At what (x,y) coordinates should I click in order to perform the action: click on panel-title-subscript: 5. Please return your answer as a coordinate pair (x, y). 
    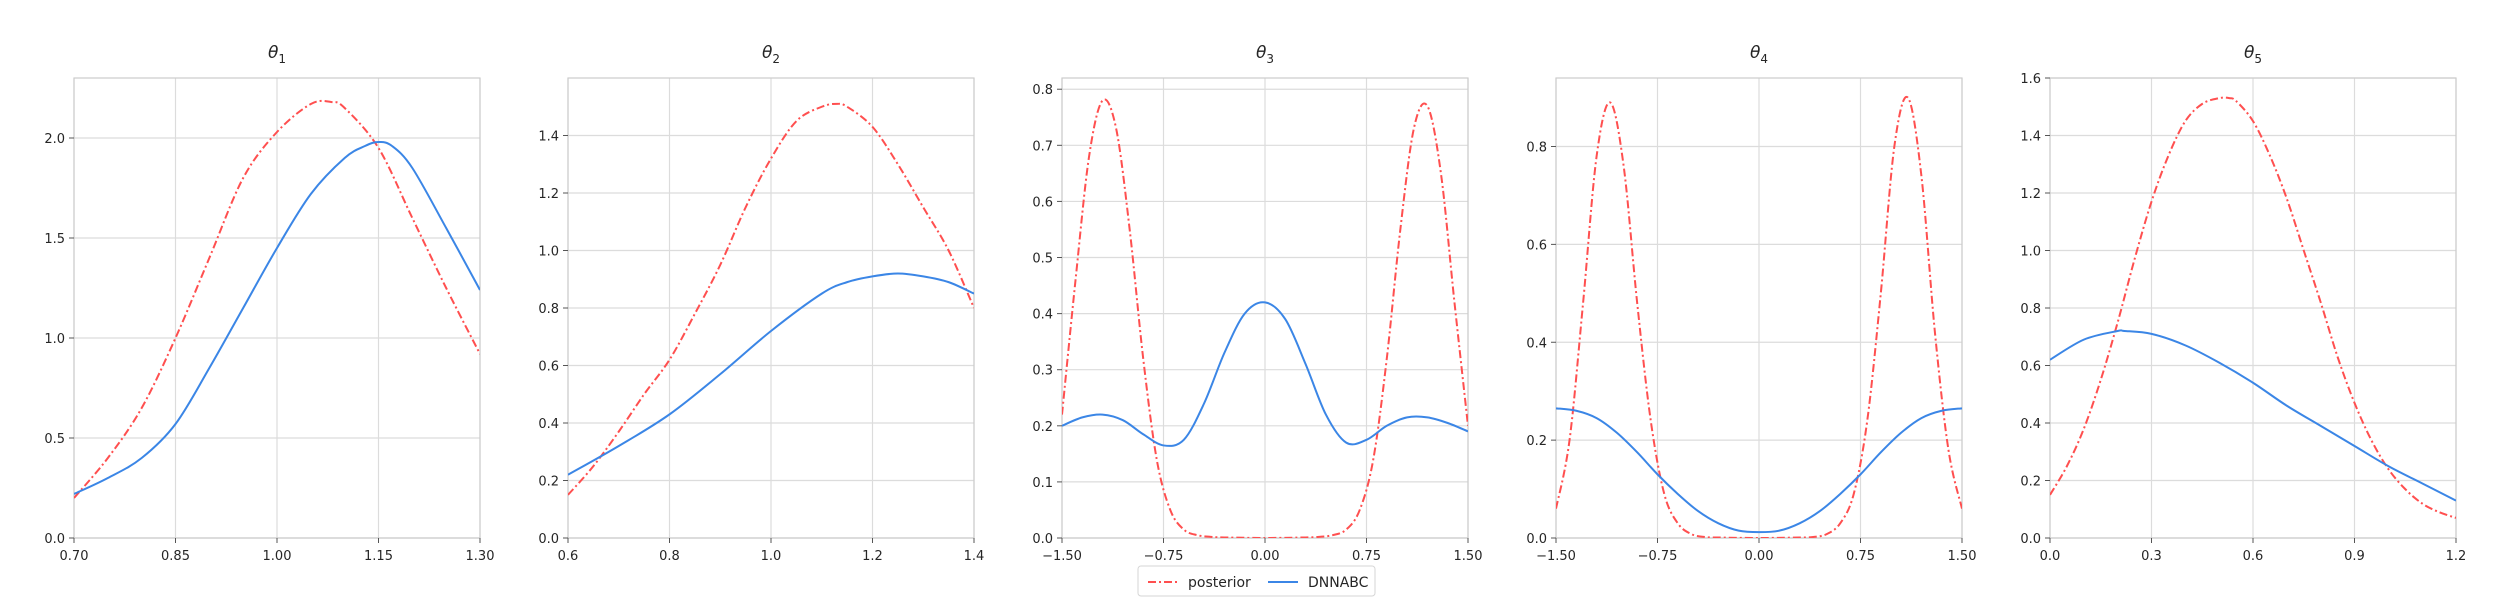
    Looking at the image, I should click on (2258, 59).